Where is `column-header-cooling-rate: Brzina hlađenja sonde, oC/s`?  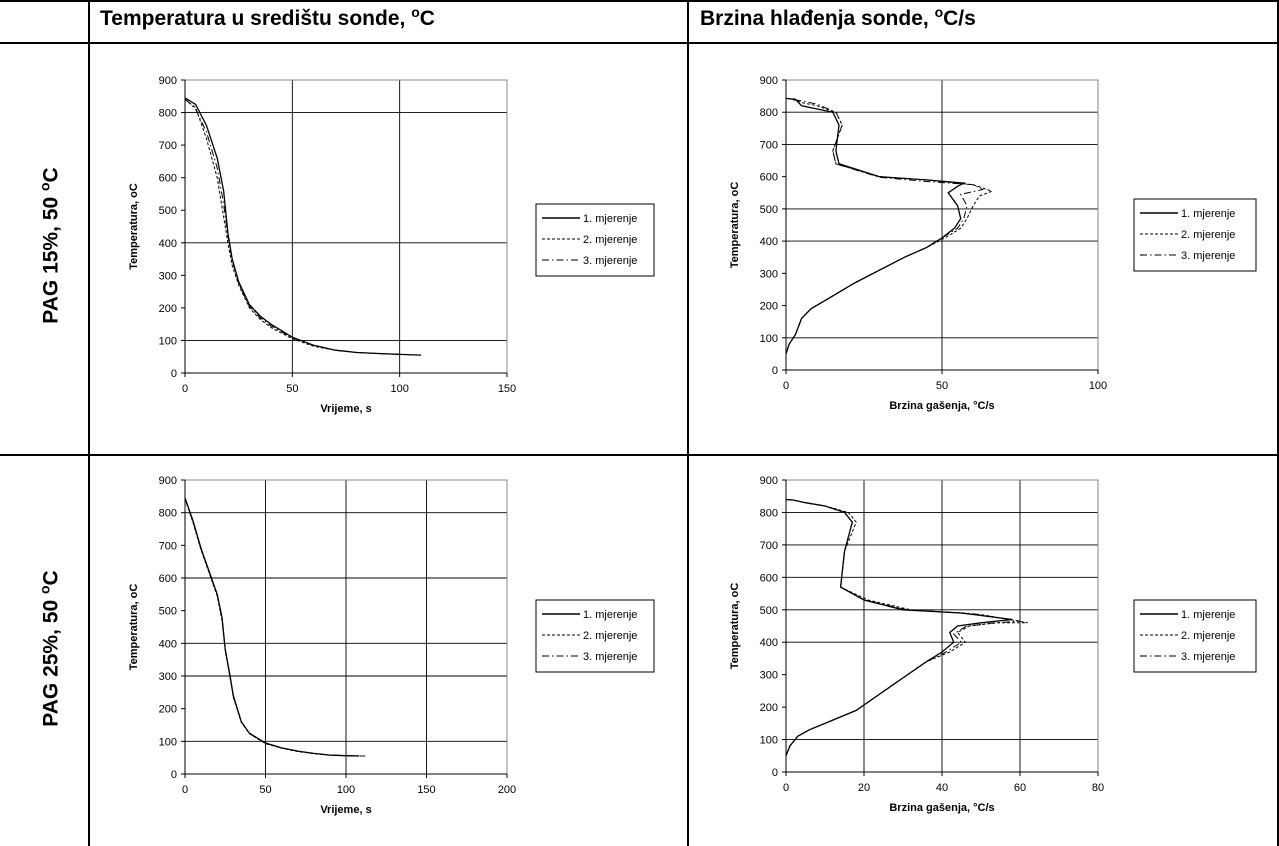 column-header-cooling-rate: Brzina hlađenja sonde, oC/s is located at coordinates (838, 17).